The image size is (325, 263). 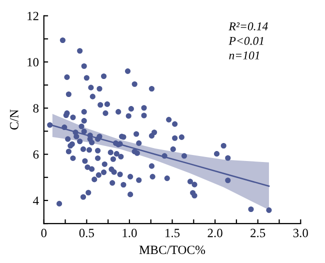 What do you see at coordinates (36, 154) in the screenshot?
I see `y-tick-label: 6` at bounding box center [36, 154].